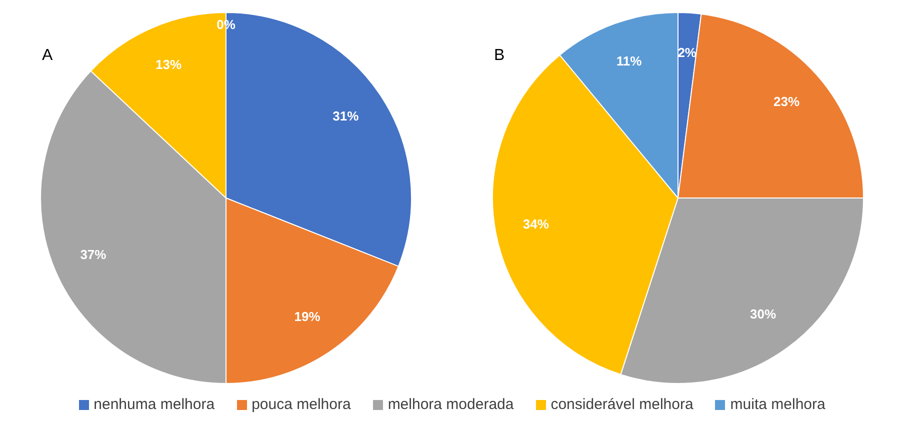 The image size is (904, 433). What do you see at coordinates (93, 254) in the screenshot?
I see `data-label: 37%` at bounding box center [93, 254].